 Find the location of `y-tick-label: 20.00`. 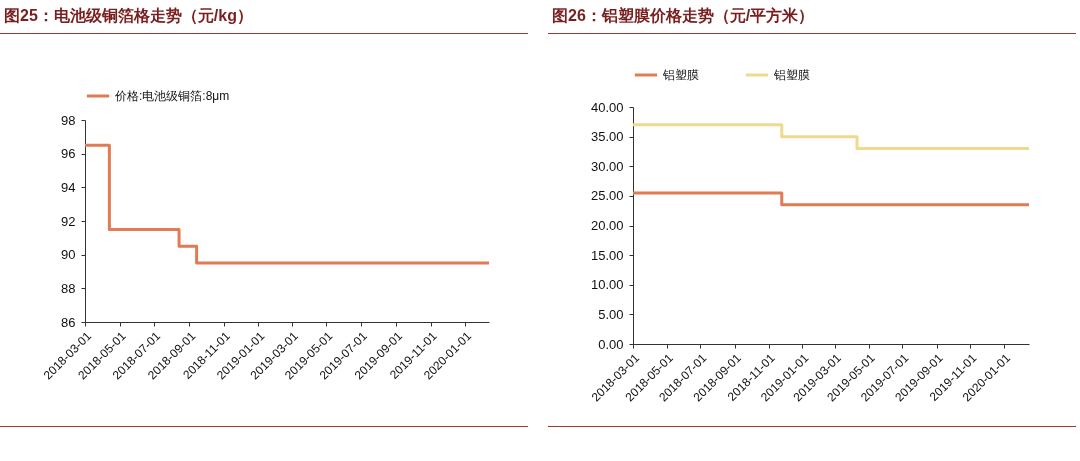

y-tick-label: 20.00 is located at coordinates (607, 225).